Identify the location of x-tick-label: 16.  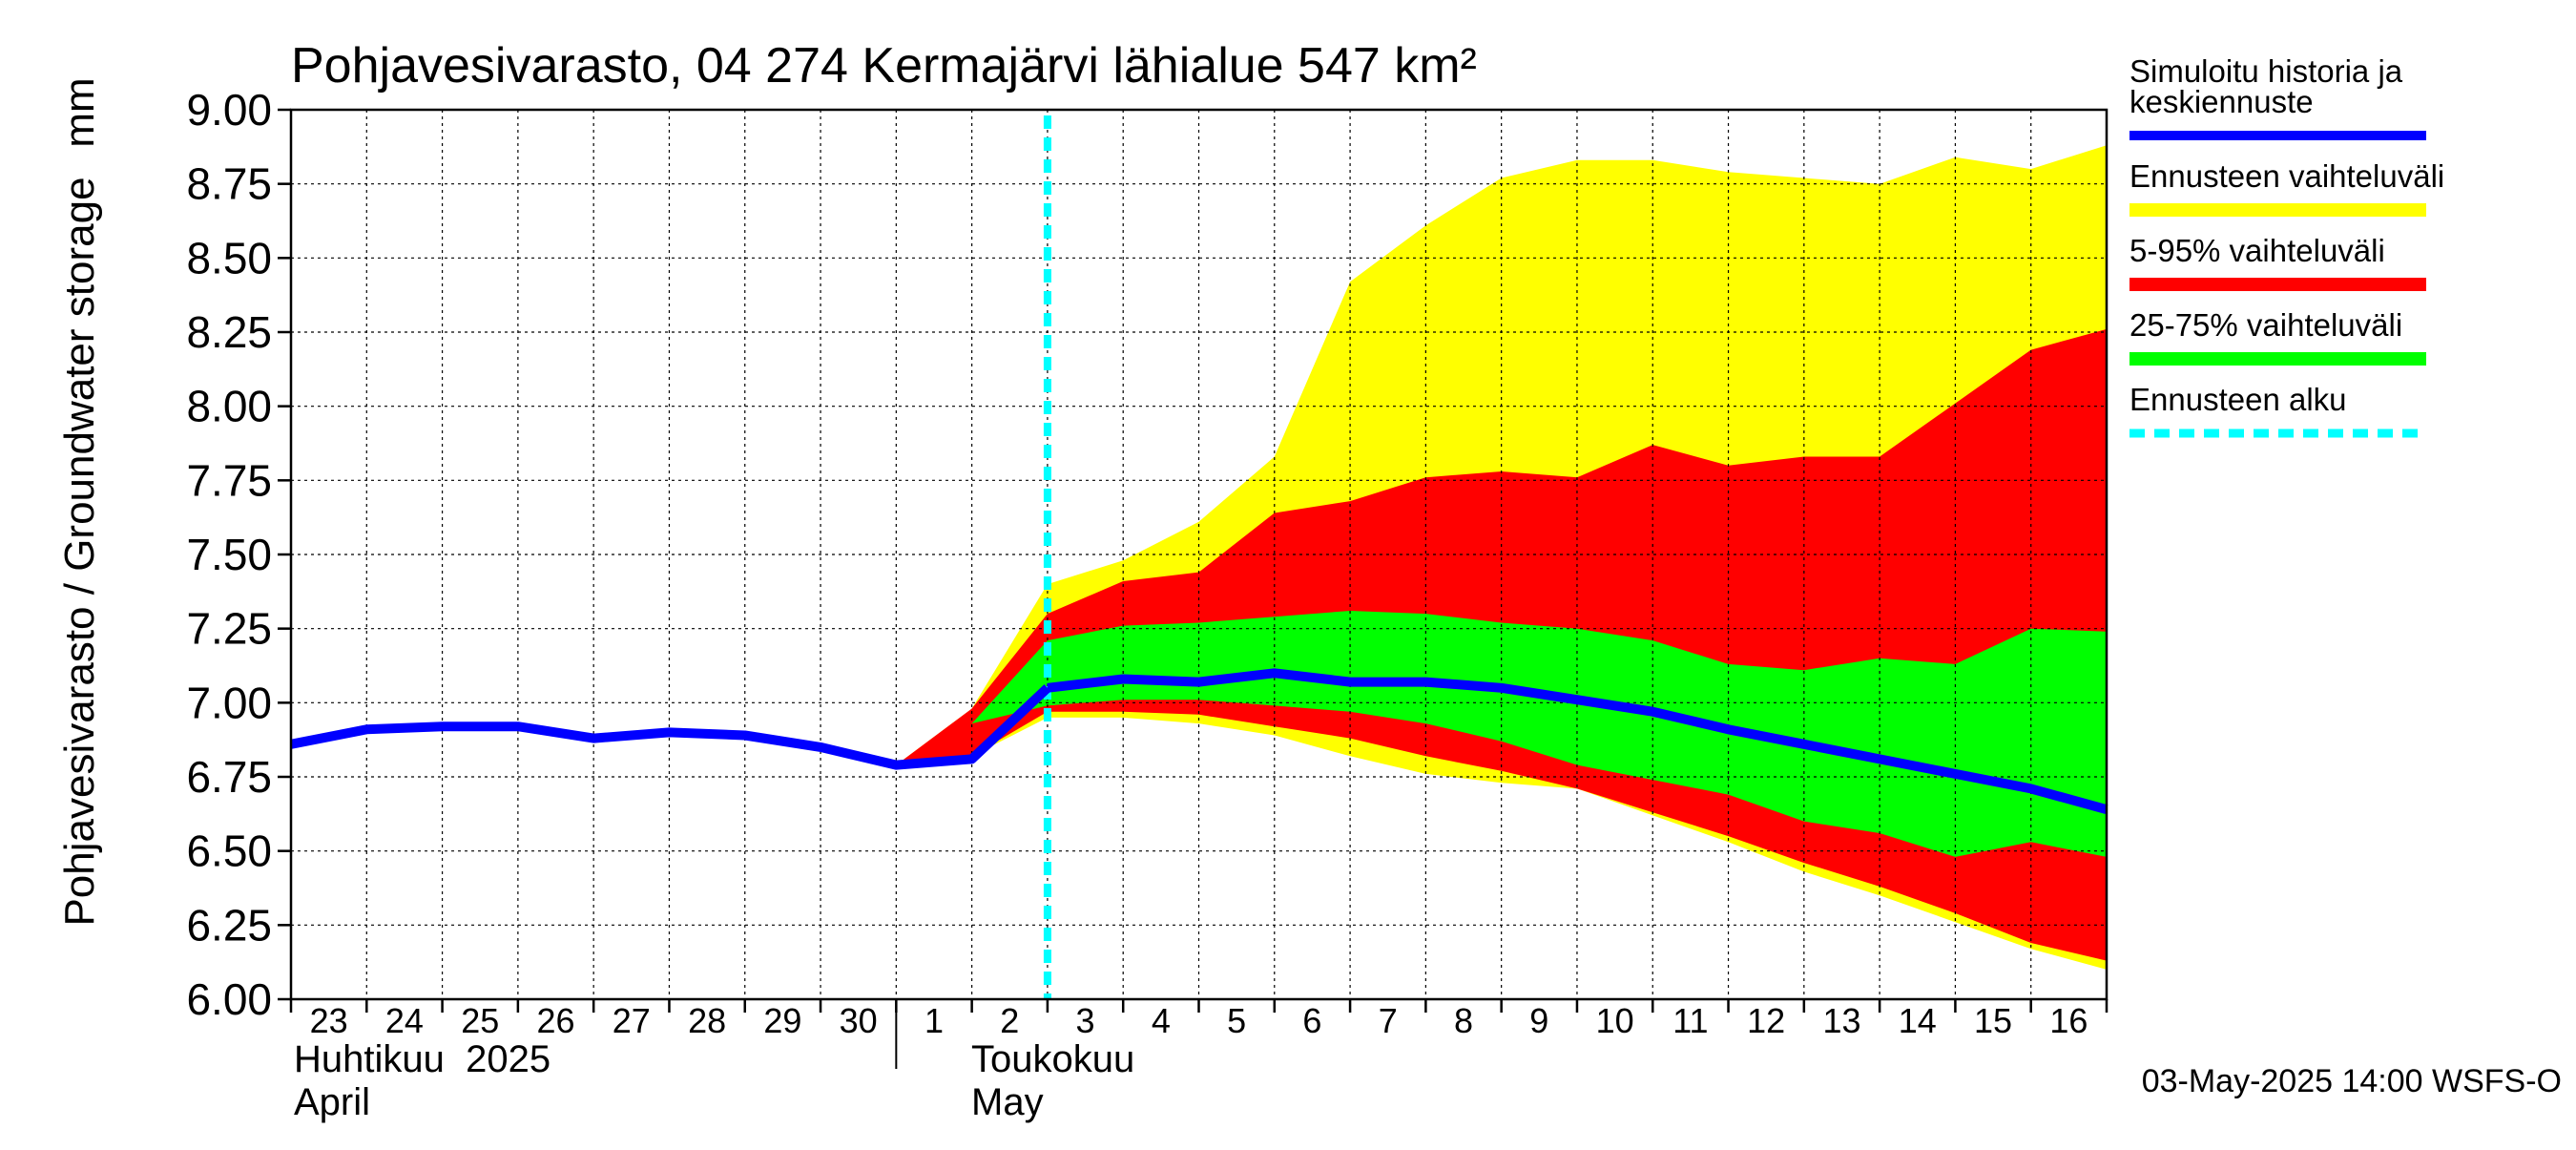
(2068, 1020).